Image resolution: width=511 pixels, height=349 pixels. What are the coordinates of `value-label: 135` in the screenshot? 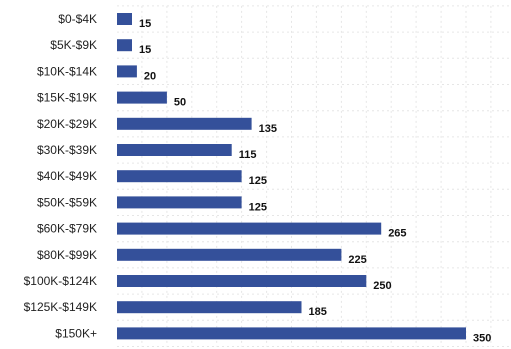 It's located at (268, 129).